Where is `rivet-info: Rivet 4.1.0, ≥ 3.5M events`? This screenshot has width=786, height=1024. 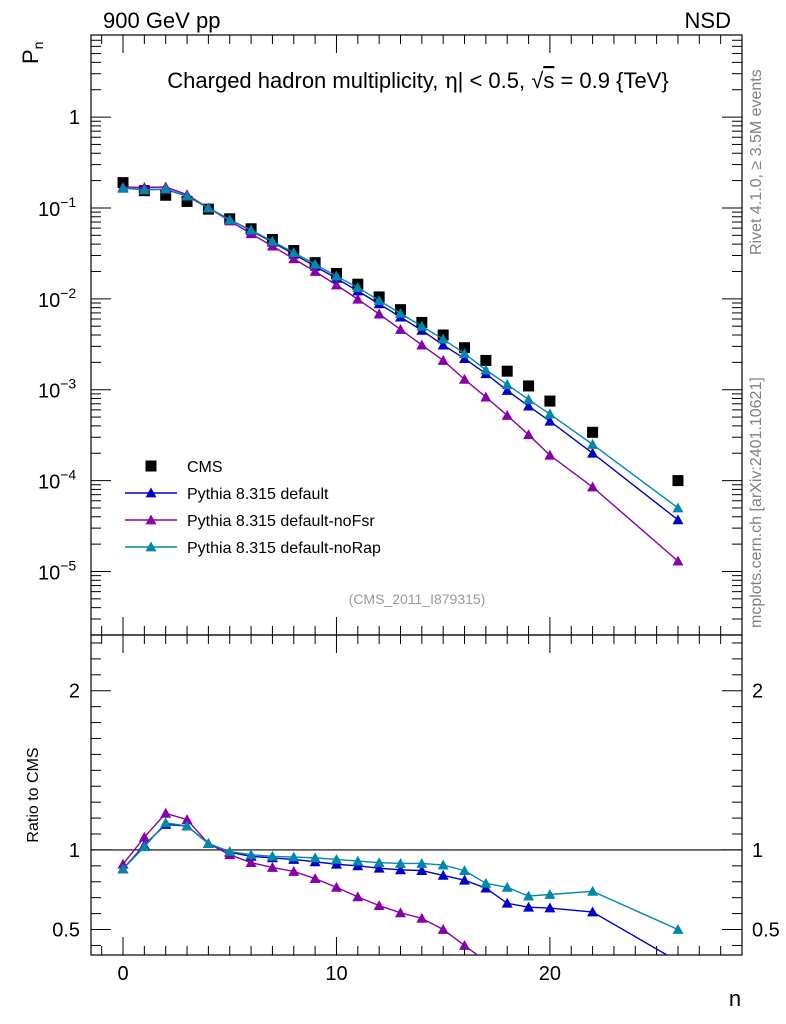
rivet-info: Rivet 4.1.0, ≥ 3.5M events is located at coordinates (756, 162).